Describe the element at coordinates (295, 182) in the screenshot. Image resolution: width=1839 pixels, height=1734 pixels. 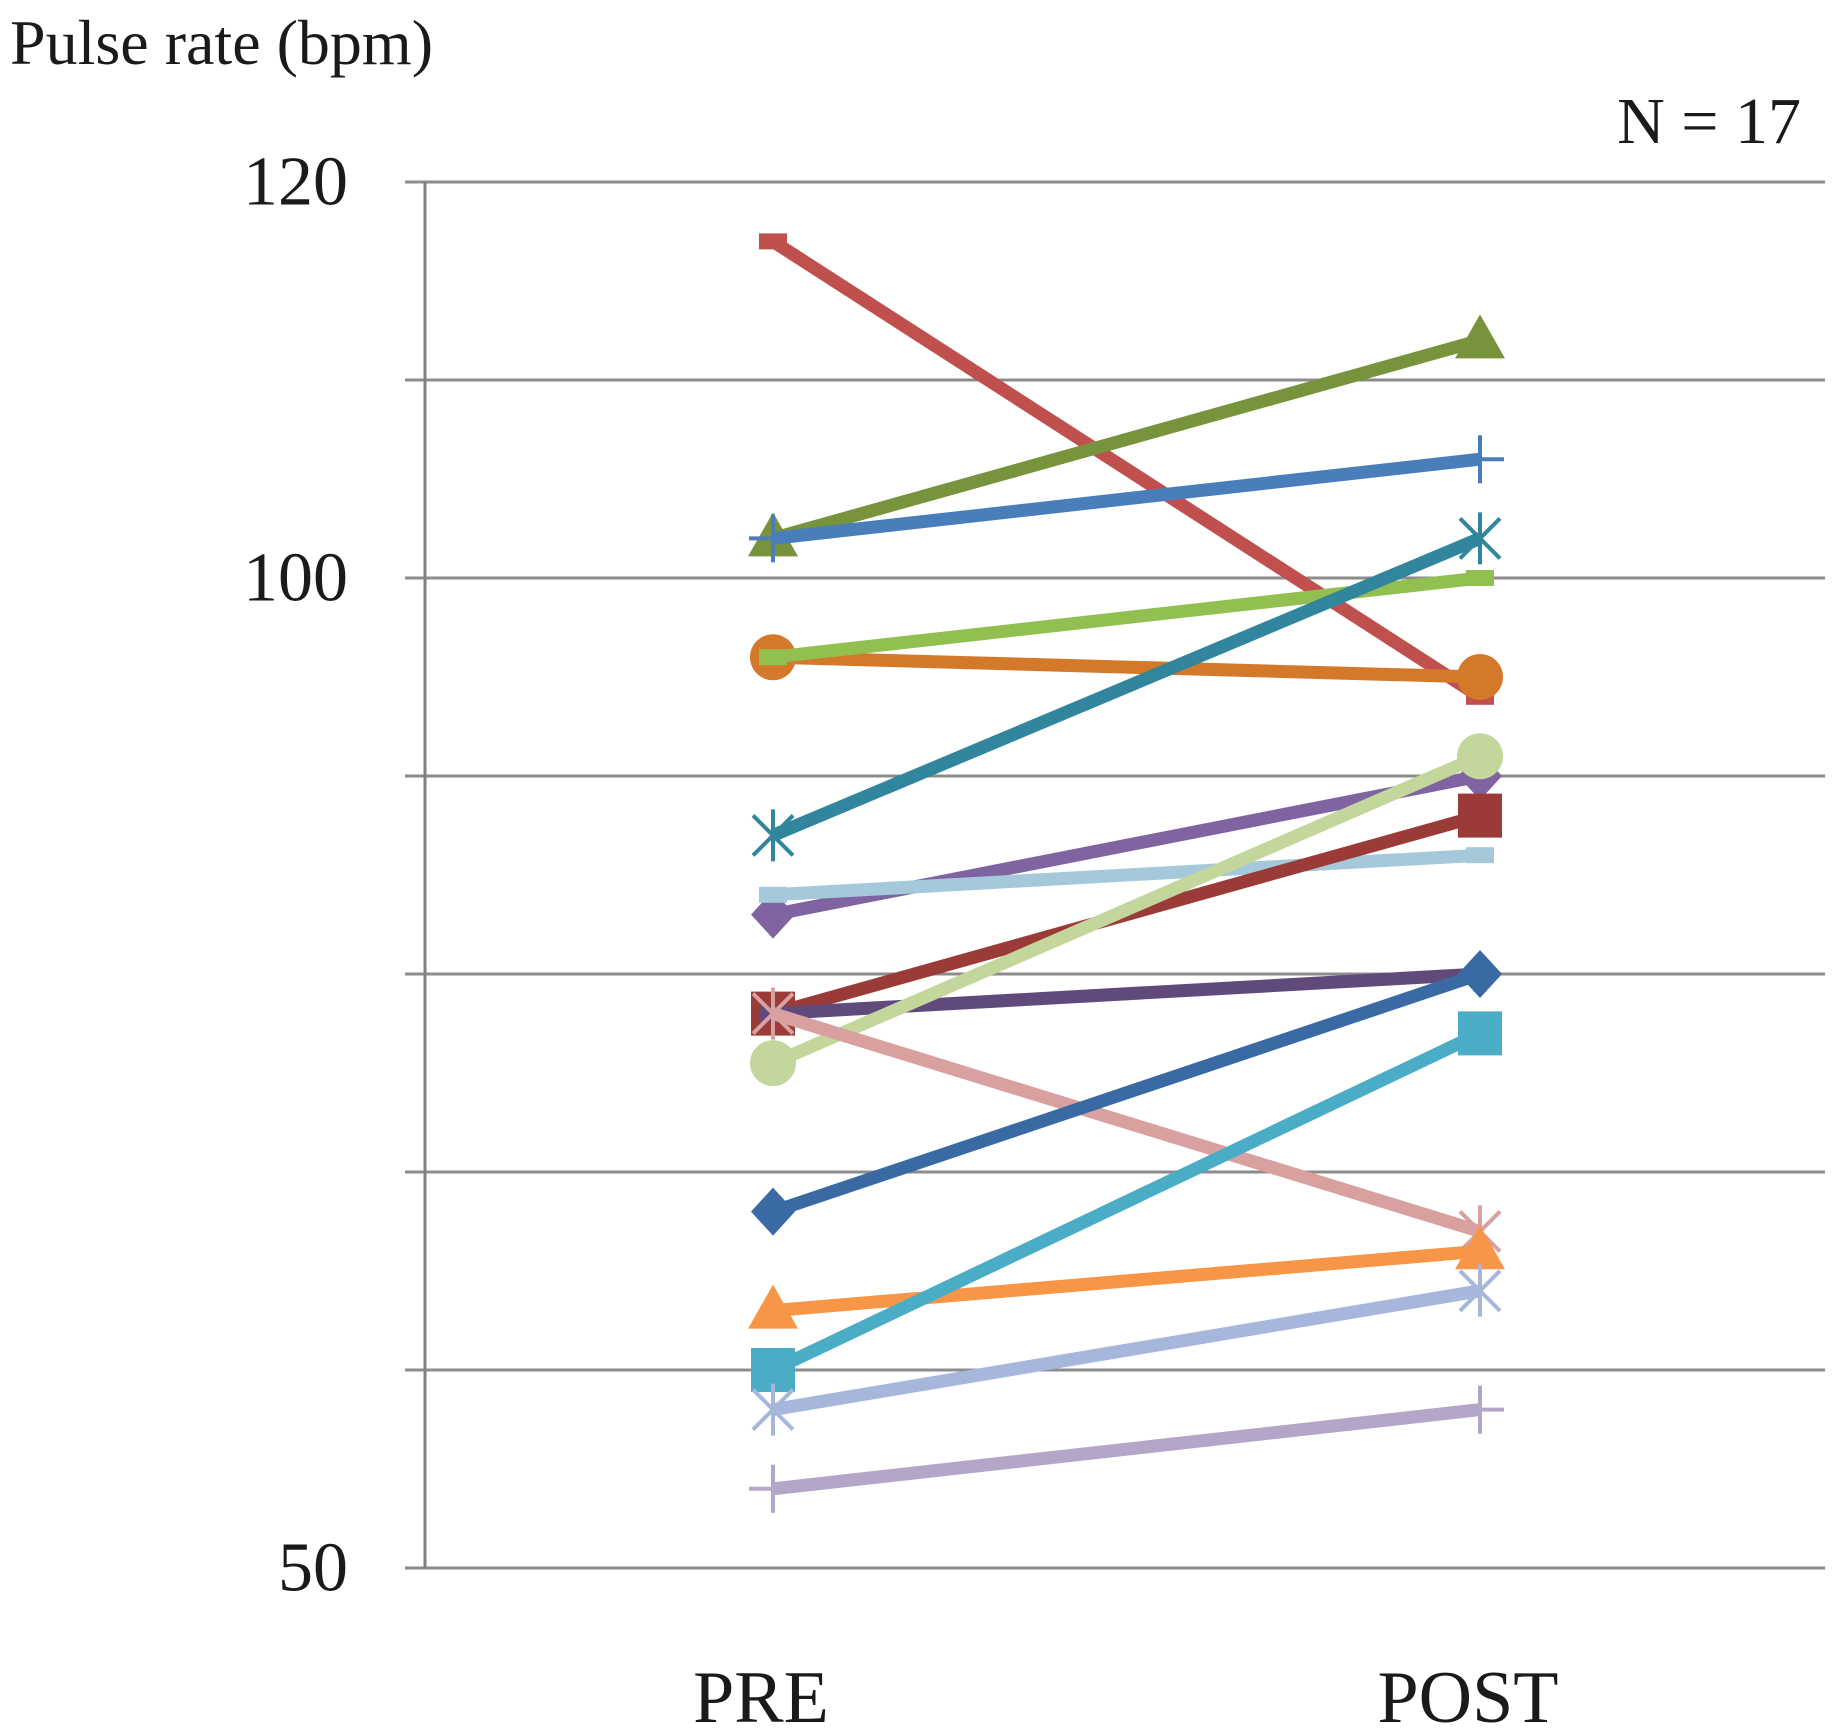
I see `y-tick-label: 120` at that location.